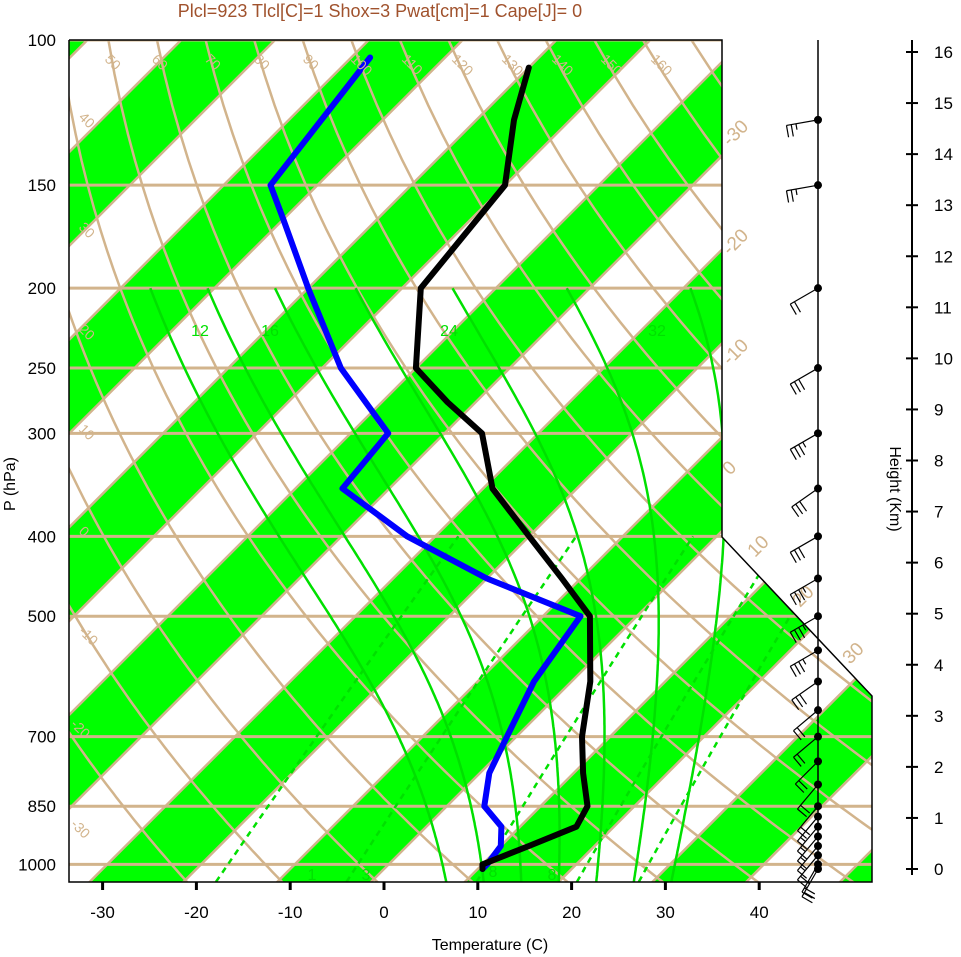  I want to click on theta-e-label: 12, so click(200, 331).